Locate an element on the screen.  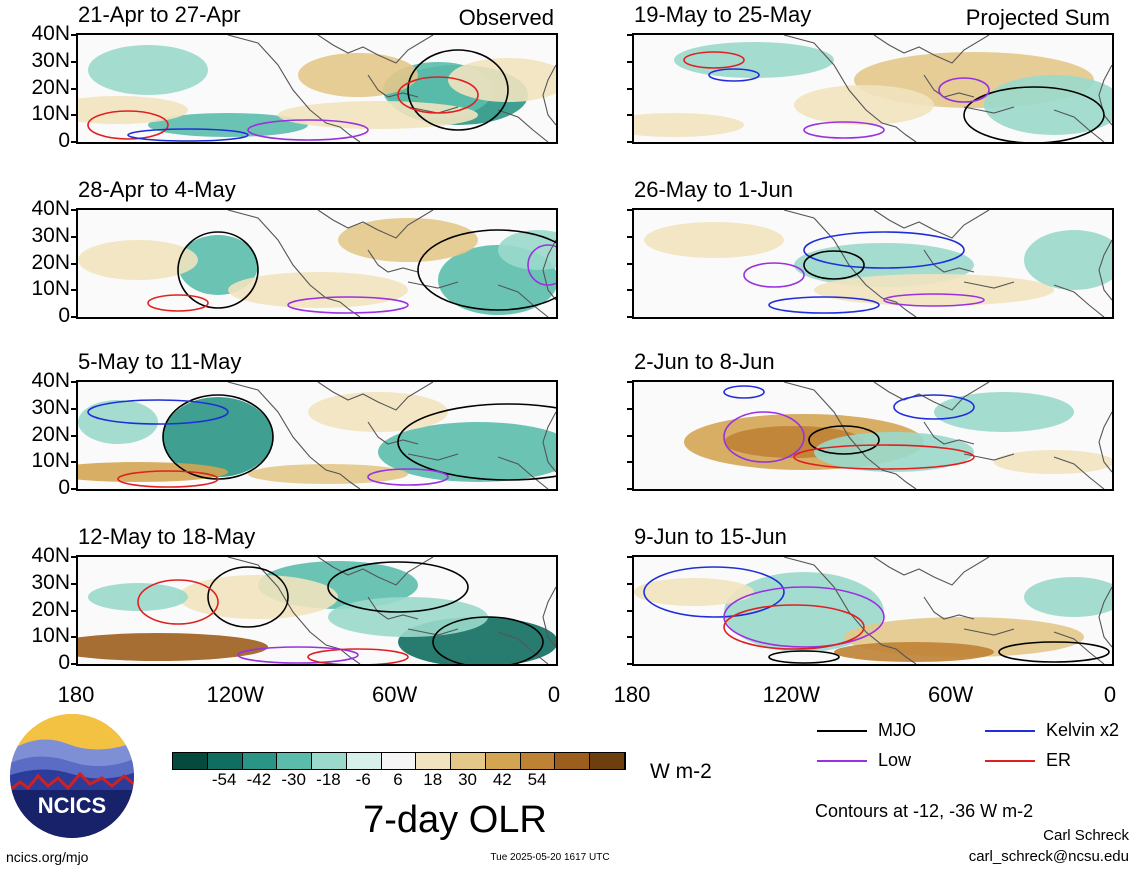
legend-swatch-mjo is located at coordinates (842, 731).